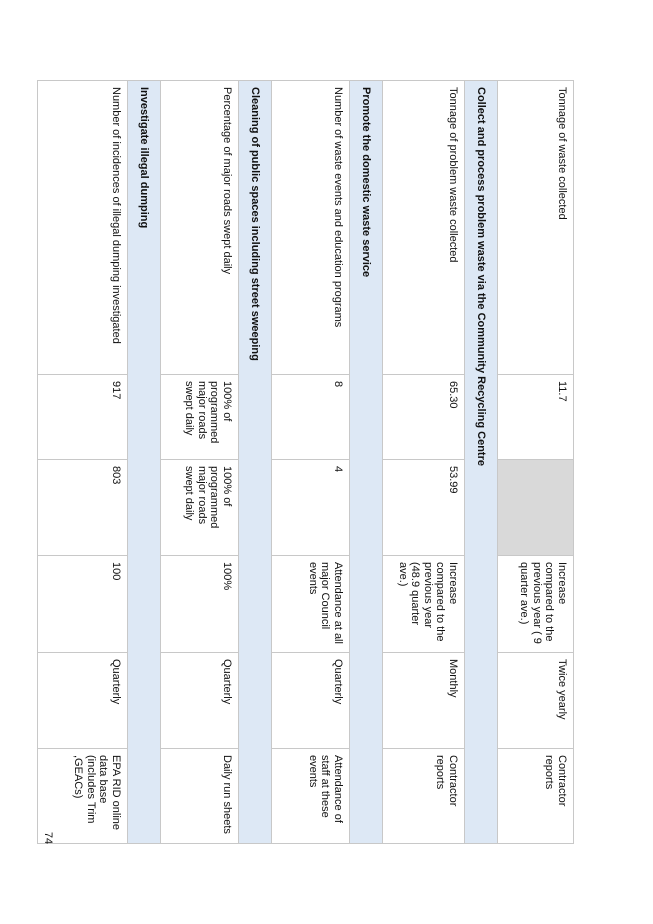  I want to click on value-cell: 53.99, so click(423, 507).